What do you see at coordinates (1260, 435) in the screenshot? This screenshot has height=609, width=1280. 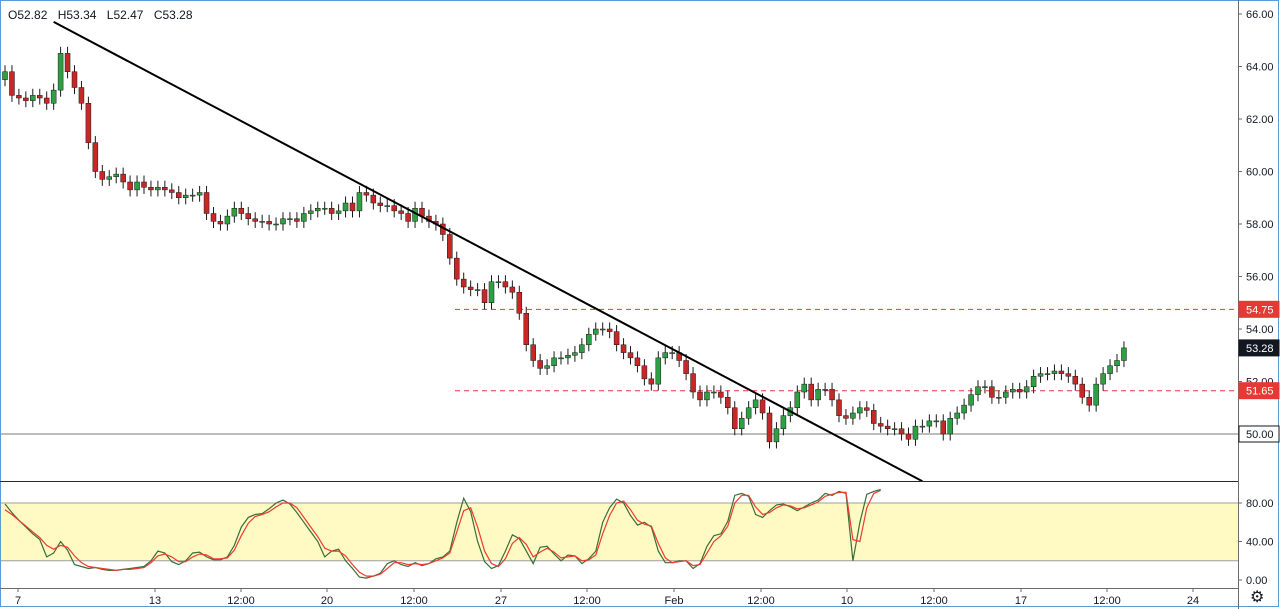 I see `price-label: 50.00` at bounding box center [1260, 435].